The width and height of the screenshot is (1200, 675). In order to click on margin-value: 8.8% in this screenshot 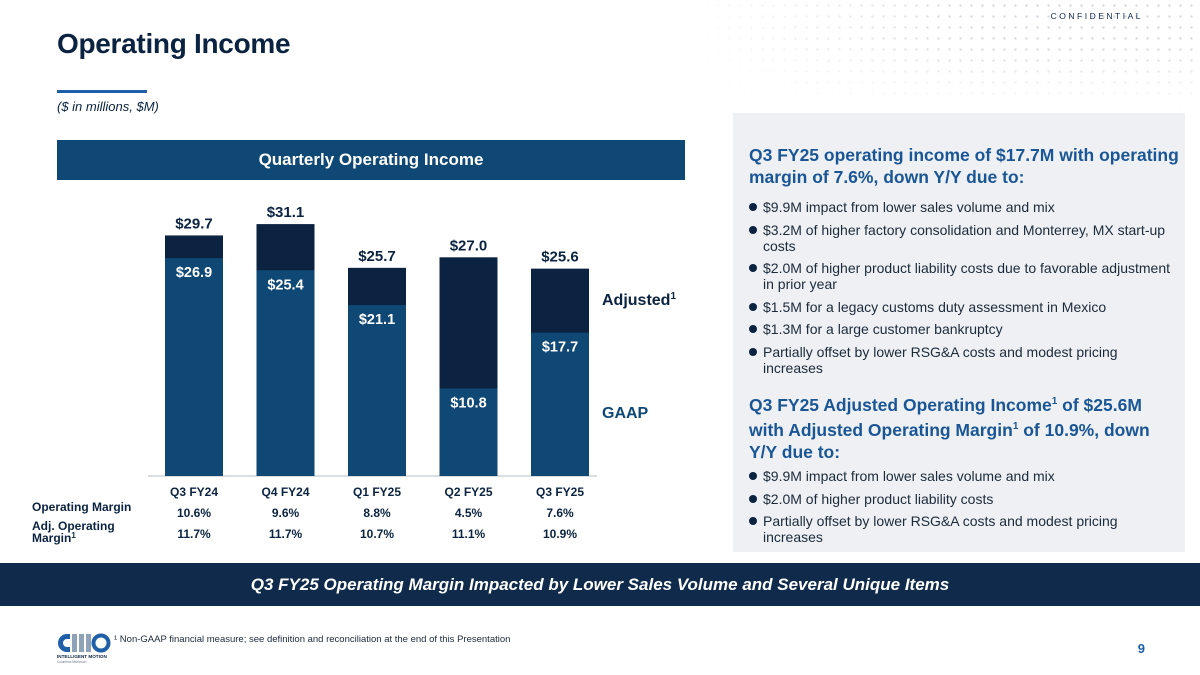, I will do `click(377, 513)`.